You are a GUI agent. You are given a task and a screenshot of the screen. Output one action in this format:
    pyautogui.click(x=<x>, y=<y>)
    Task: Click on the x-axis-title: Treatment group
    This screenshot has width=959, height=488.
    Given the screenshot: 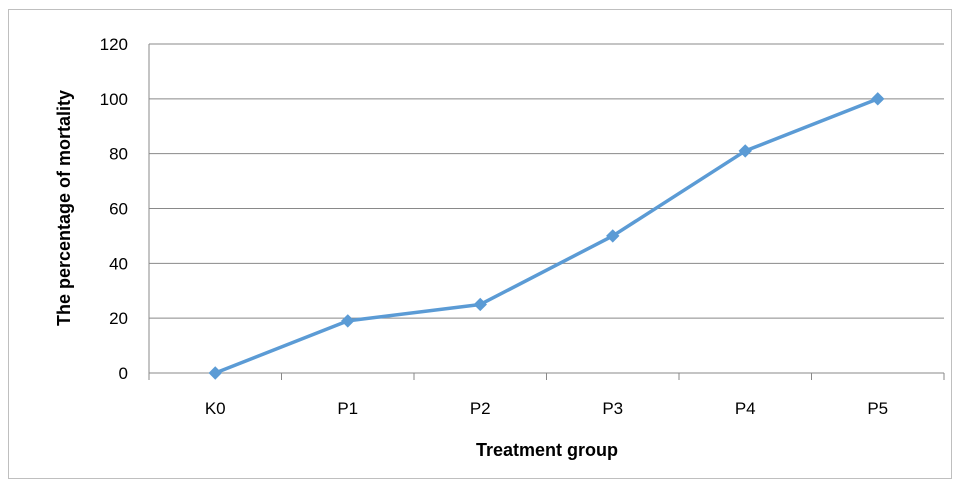 What is the action you would take?
    pyautogui.click(x=547, y=450)
    